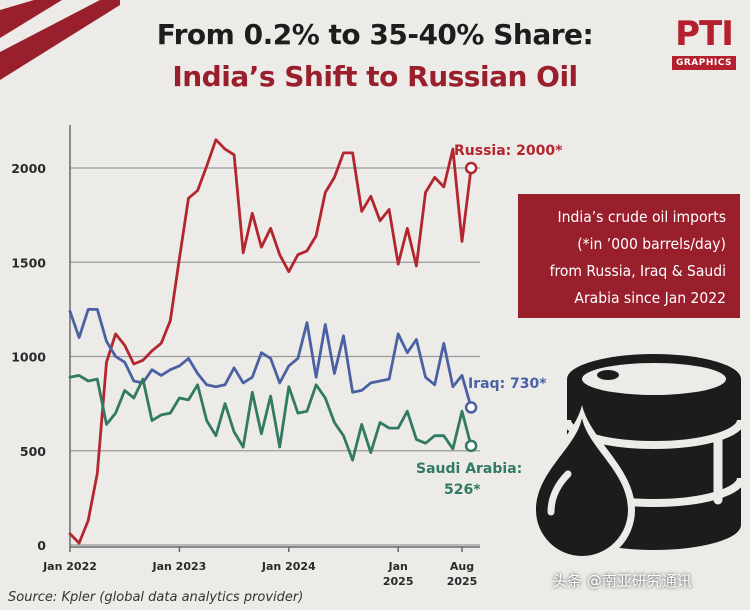 The height and width of the screenshot is (610, 750). Describe the element at coordinates (508, 151) in the screenshot. I see `series-label-russia: Russia: 2000*` at that location.